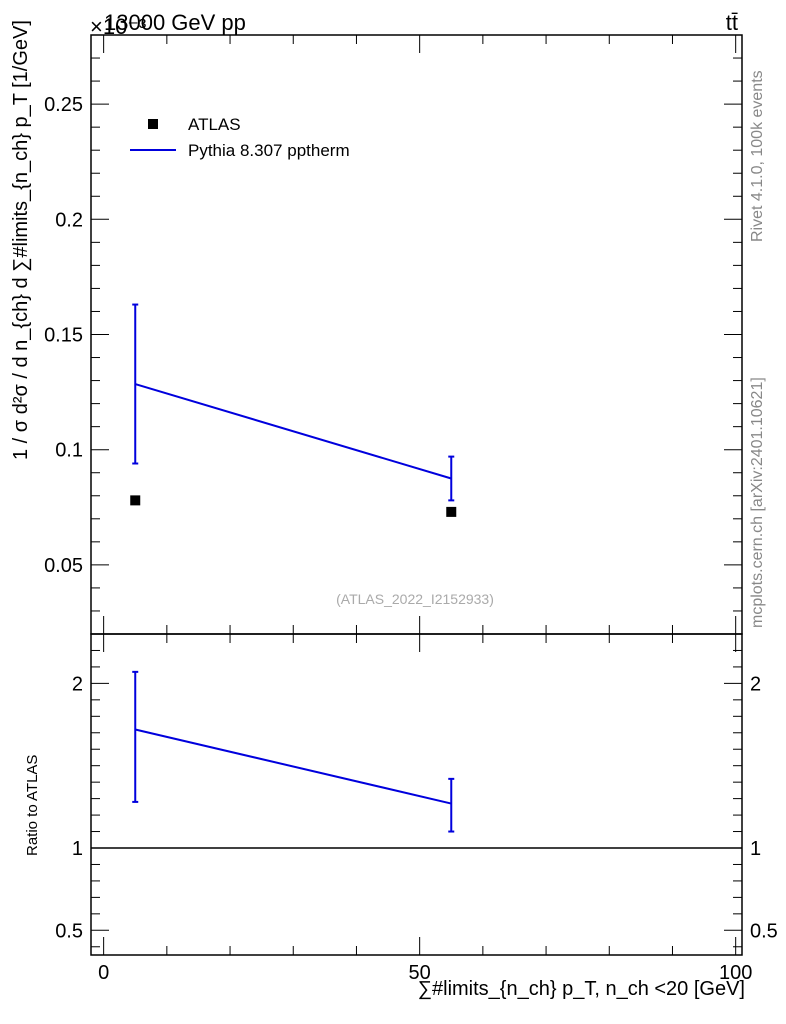  What do you see at coordinates (69, 451) in the screenshot?
I see `main-ytick-label: 0.1` at bounding box center [69, 451].